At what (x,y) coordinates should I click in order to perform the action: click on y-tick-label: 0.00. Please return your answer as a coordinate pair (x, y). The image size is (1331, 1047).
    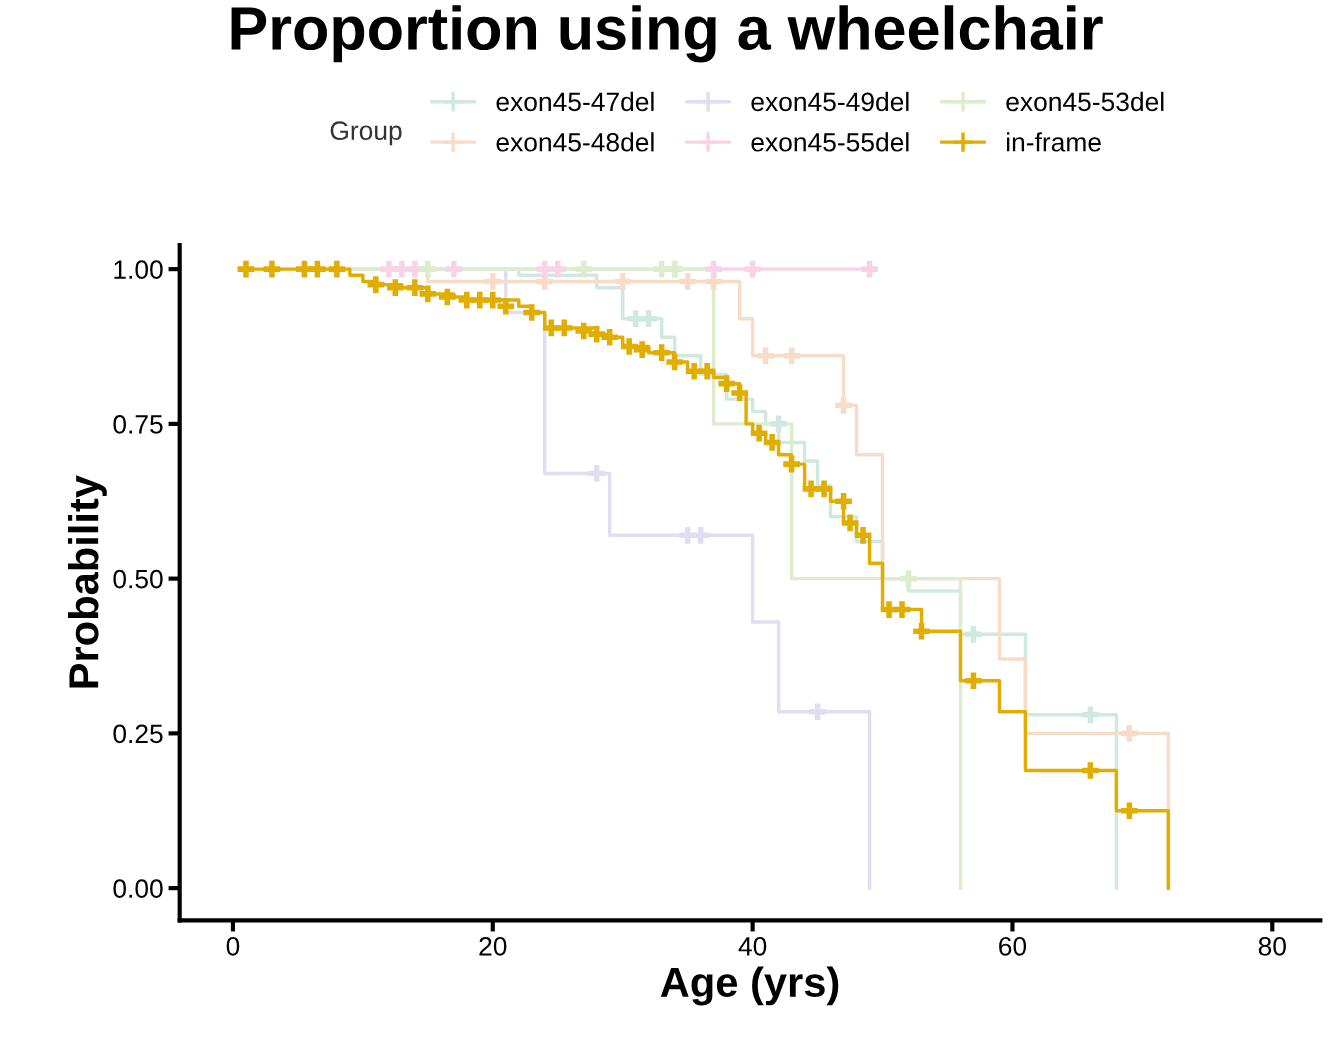
    Looking at the image, I should click on (138, 888).